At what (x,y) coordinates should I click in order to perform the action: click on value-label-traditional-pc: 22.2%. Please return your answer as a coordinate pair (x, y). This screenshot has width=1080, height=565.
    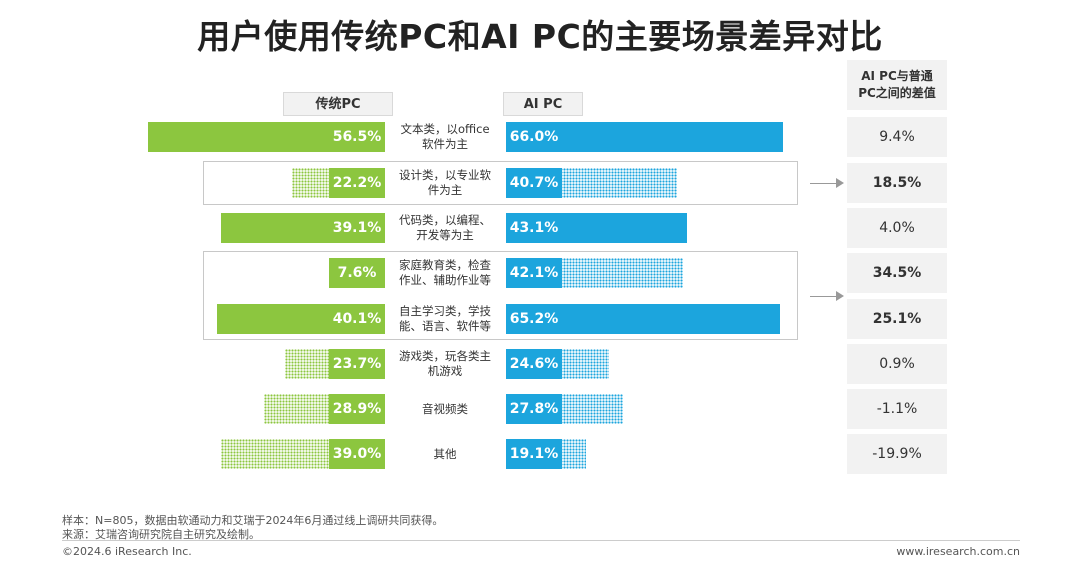
    Looking at the image, I should click on (357, 183).